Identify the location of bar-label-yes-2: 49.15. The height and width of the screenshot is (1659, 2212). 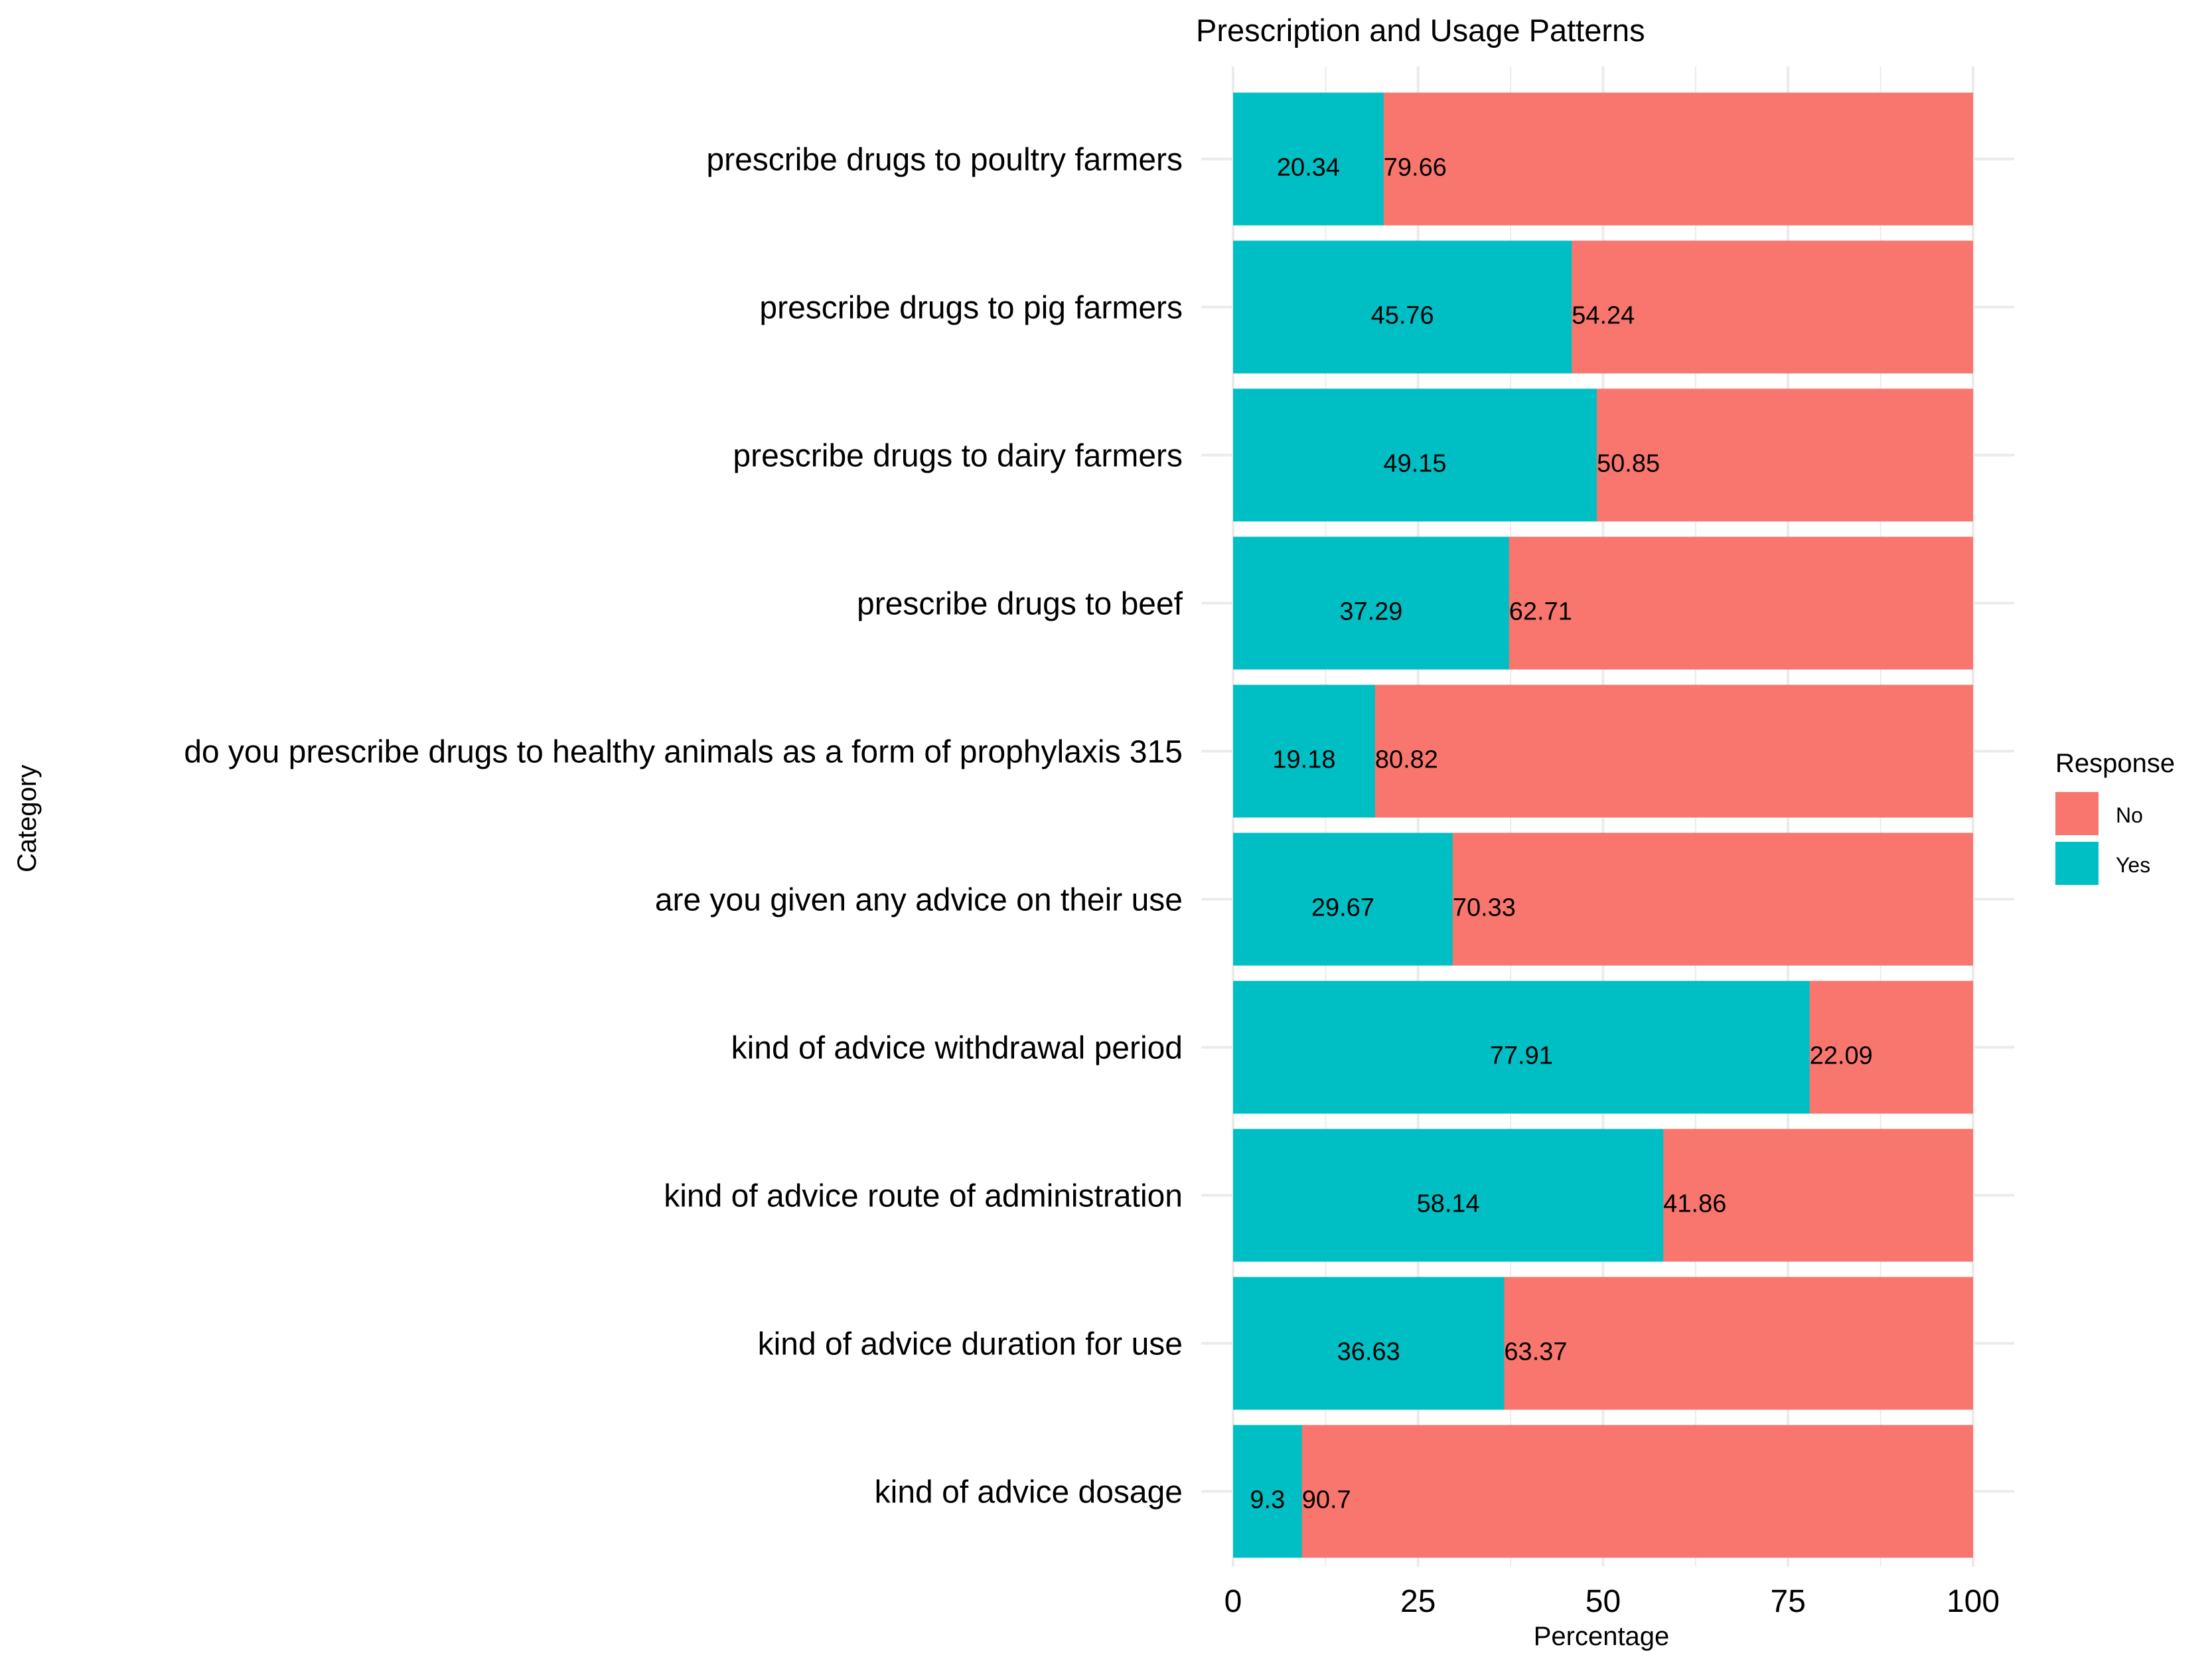
(1414, 464).